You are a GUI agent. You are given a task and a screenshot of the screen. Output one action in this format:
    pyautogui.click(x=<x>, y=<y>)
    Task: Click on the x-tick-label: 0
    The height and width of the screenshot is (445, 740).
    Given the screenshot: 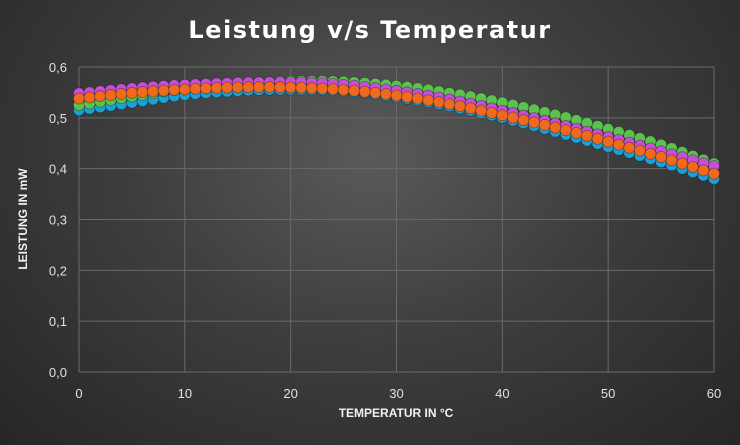 What is the action you would take?
    pyautogui.click(x=78, y=393)
    